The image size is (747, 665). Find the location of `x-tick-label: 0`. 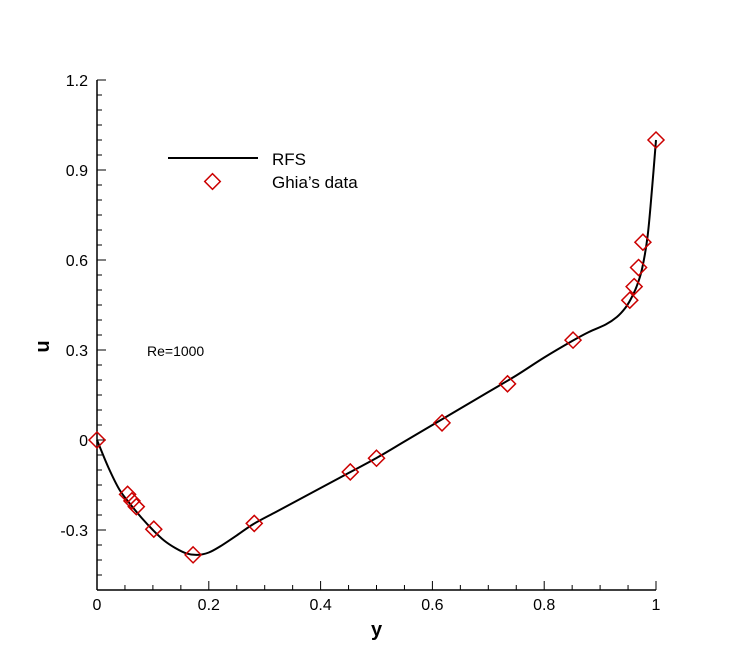

x-tick-label: 0 is located at coordinates (97, 605).